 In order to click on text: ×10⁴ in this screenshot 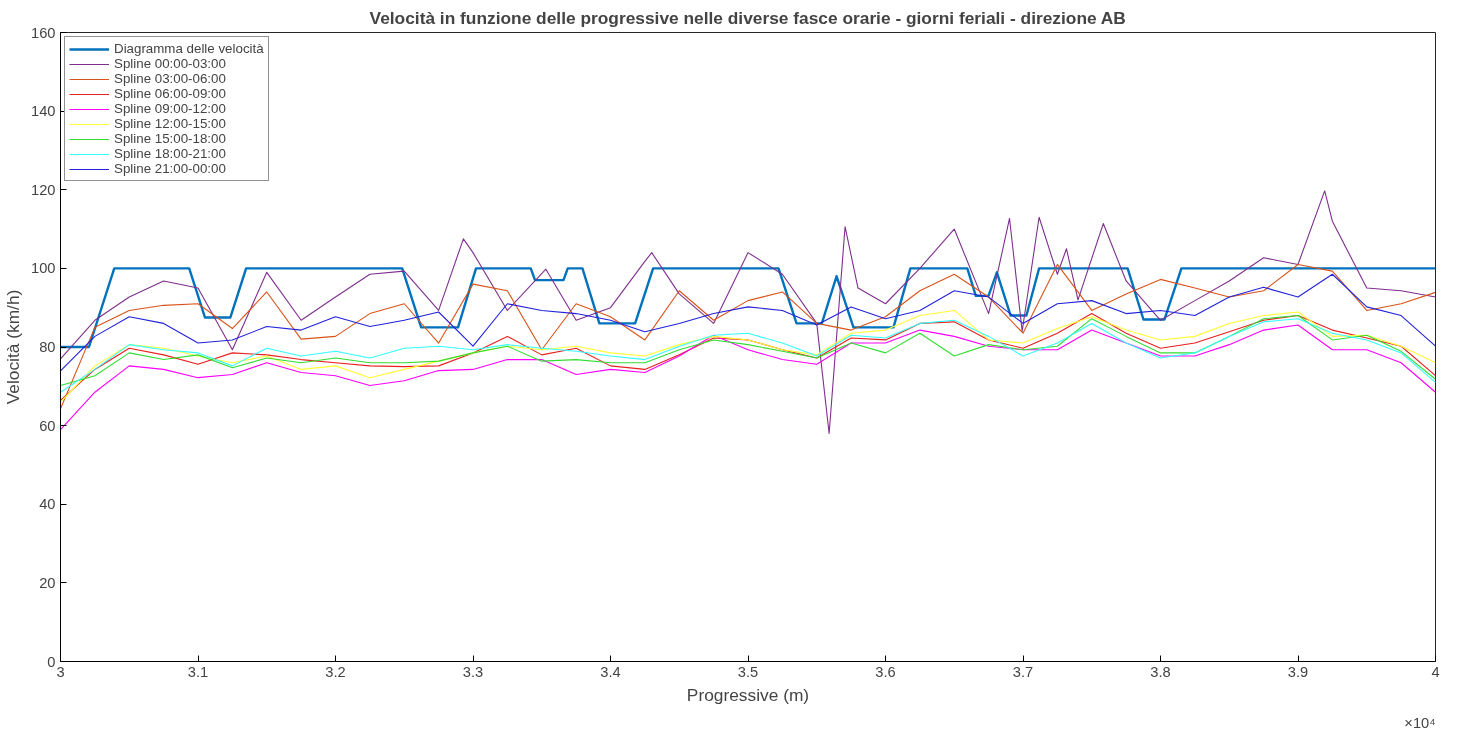, I will do `click(1420, 722)`.